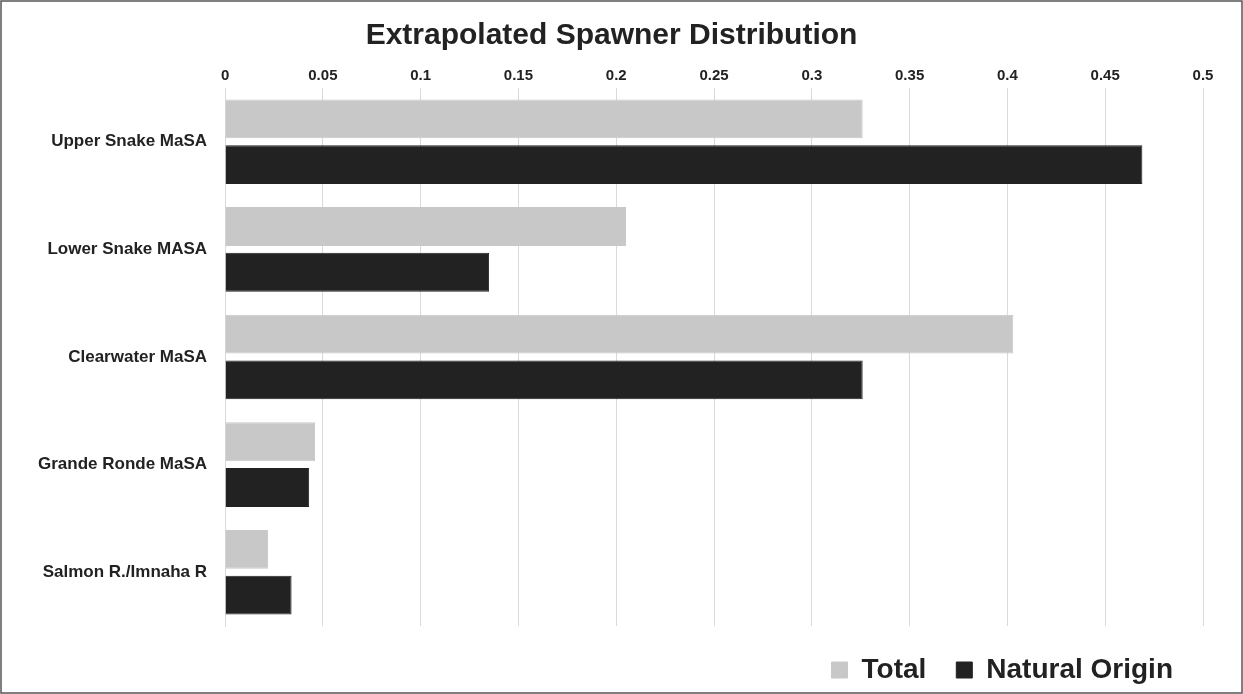  I want to click on legend-label: Total, so click(894, 668).